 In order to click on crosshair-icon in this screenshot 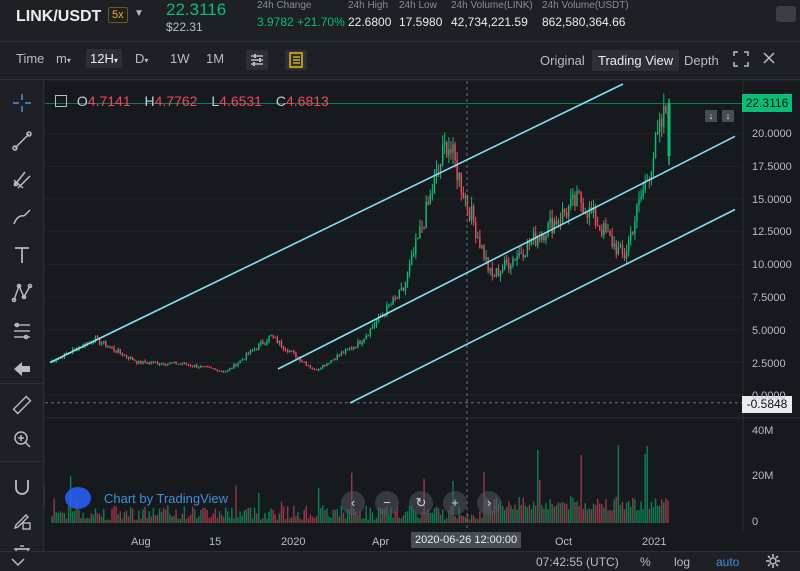, I will do `click(22, 103)`.